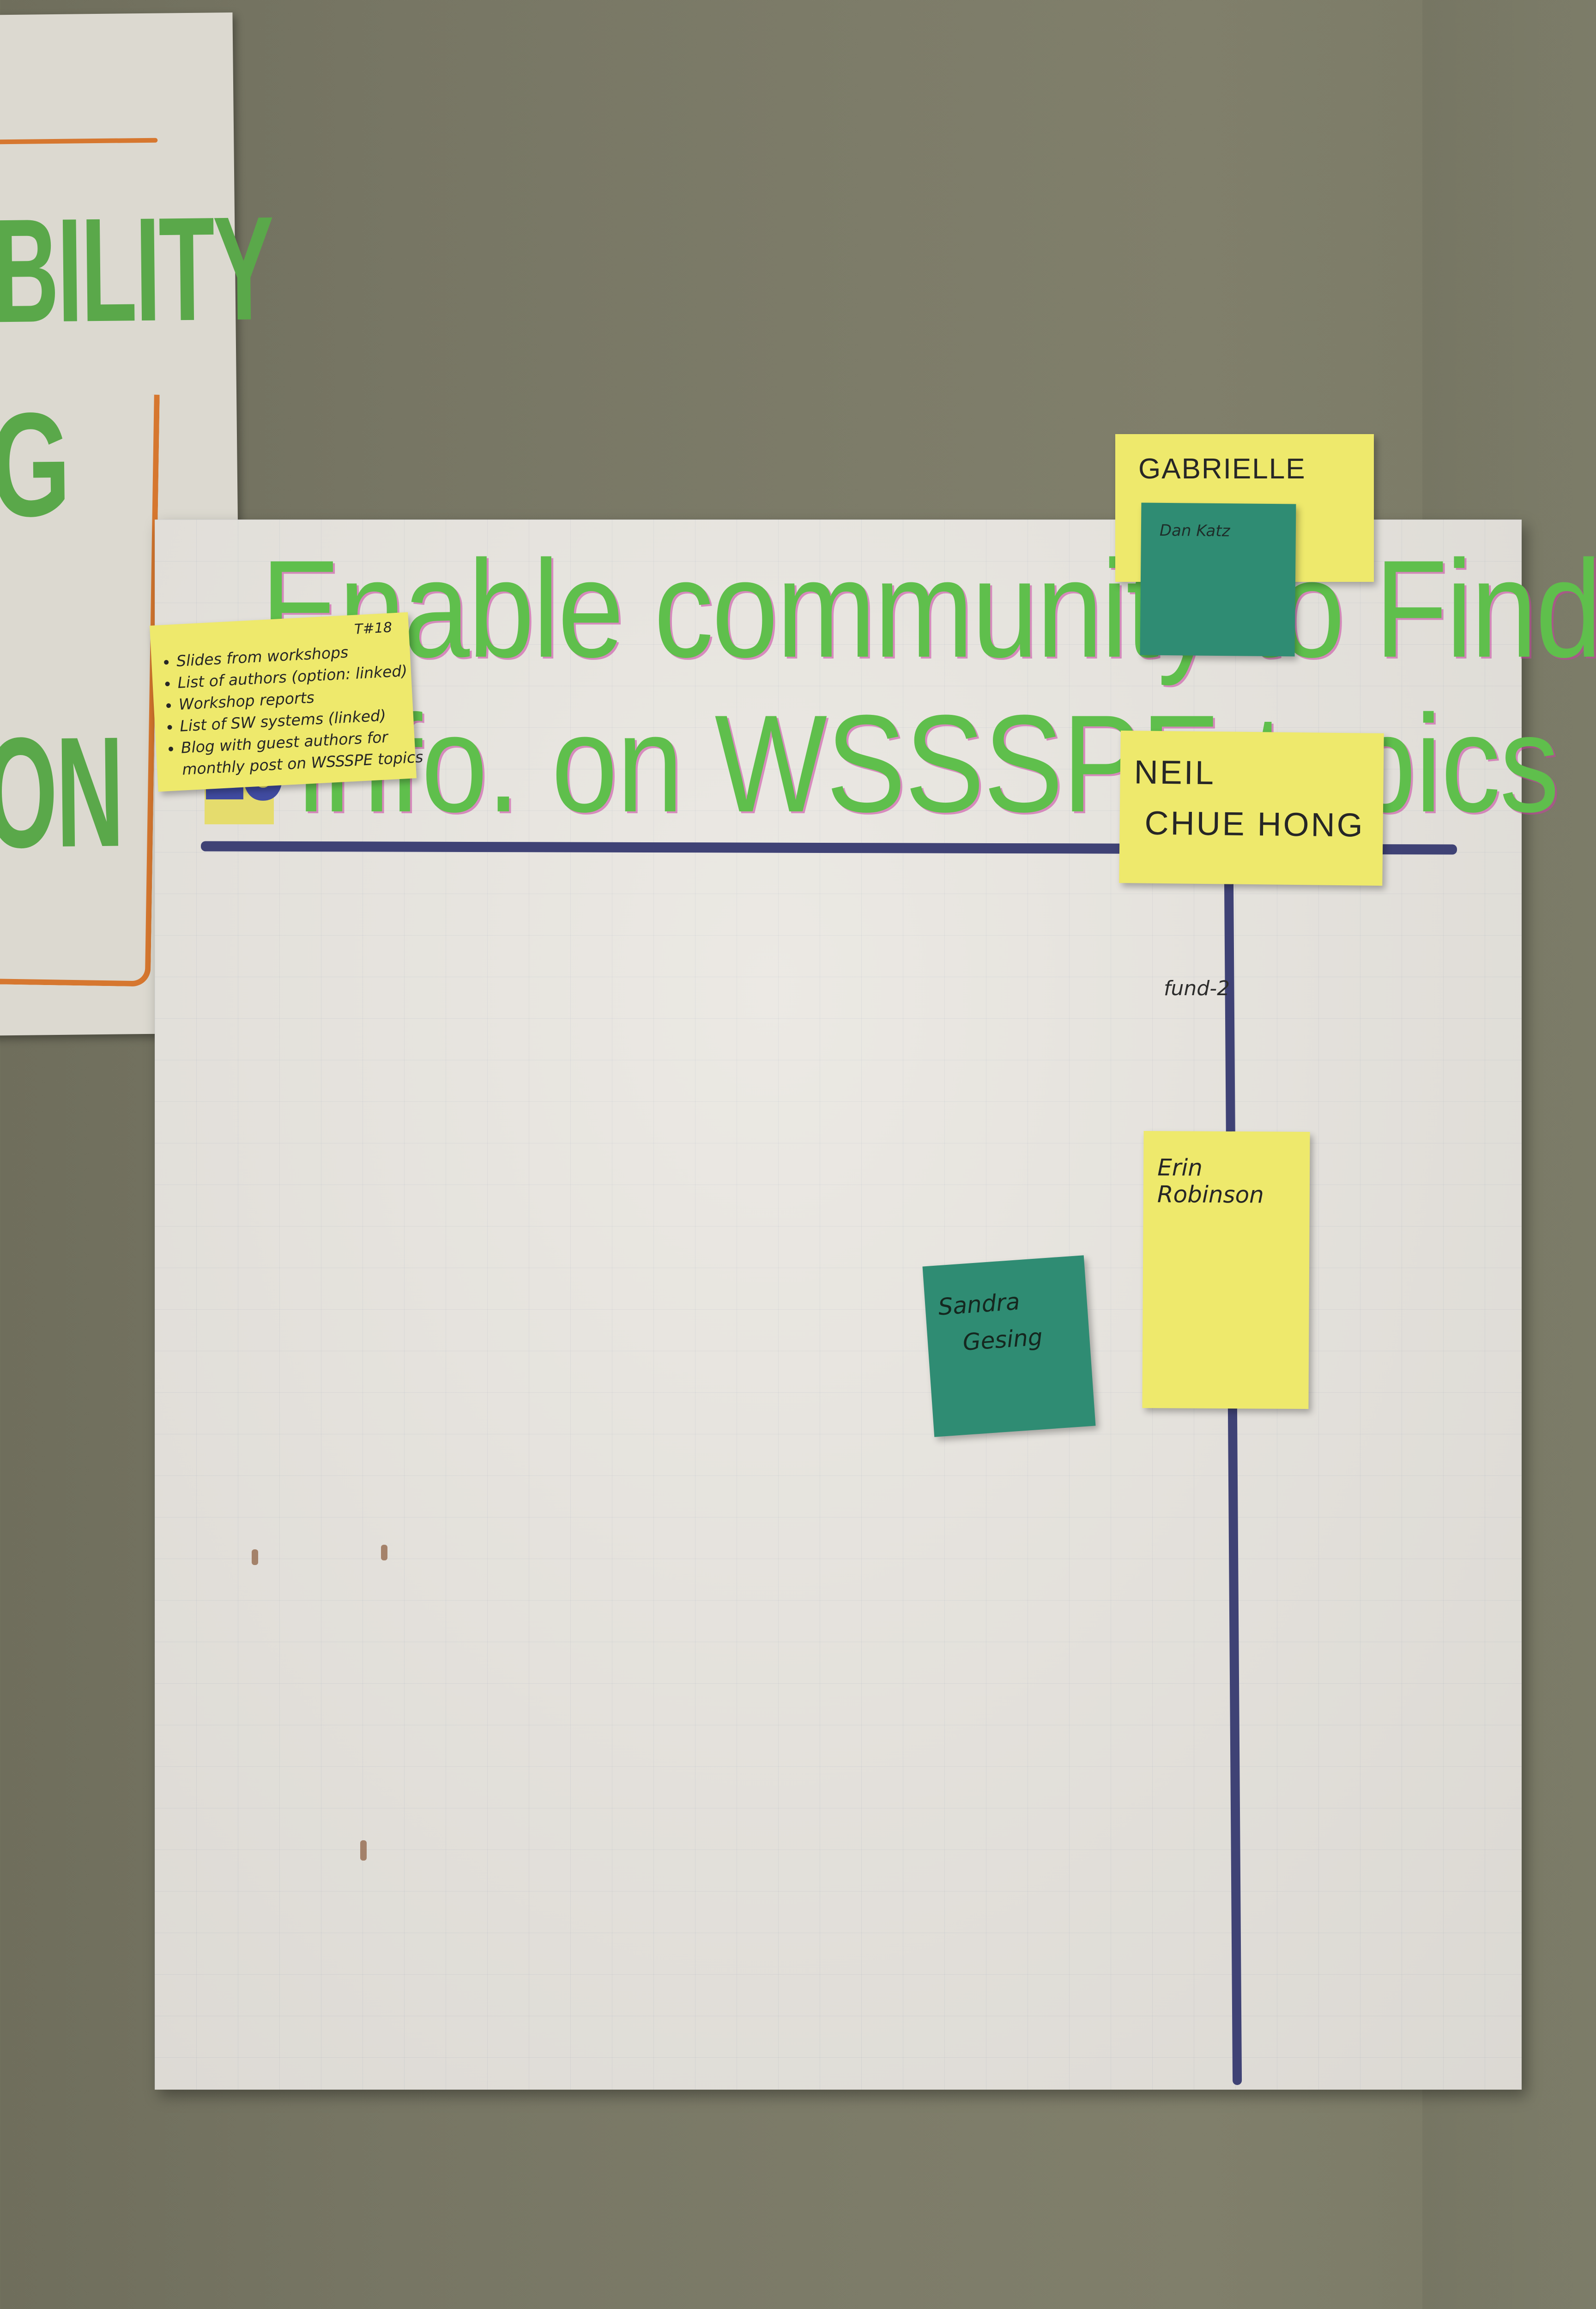 This screenshot has height=2309, width=1596. Describe the element at coordinates (1194, 531) in the screenshot. I see `volunteer-name: Dan Katz` at that location.